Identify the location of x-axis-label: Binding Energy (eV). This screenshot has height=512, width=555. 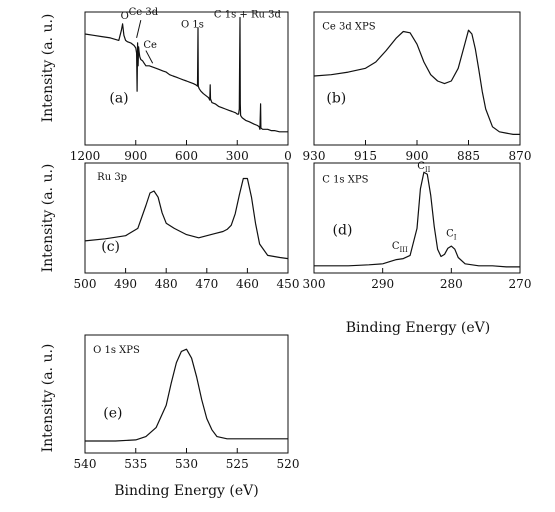
(186, 491).